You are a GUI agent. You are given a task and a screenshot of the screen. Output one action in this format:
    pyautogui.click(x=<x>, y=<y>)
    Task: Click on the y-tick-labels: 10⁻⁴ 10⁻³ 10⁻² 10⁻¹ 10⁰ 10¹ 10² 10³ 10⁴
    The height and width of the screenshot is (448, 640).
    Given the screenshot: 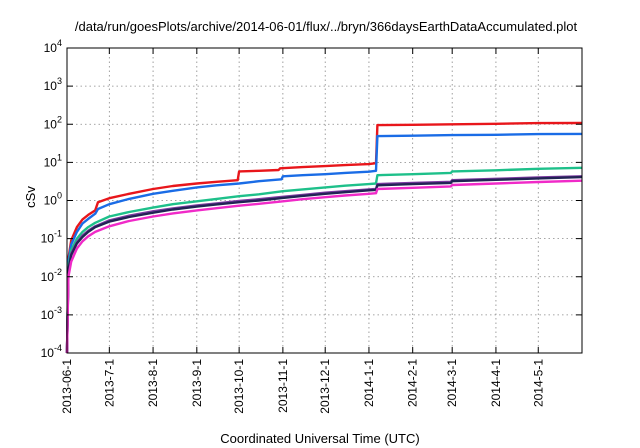 What is the action you would take?
    pyautogui.click(x=51, y=199)
    